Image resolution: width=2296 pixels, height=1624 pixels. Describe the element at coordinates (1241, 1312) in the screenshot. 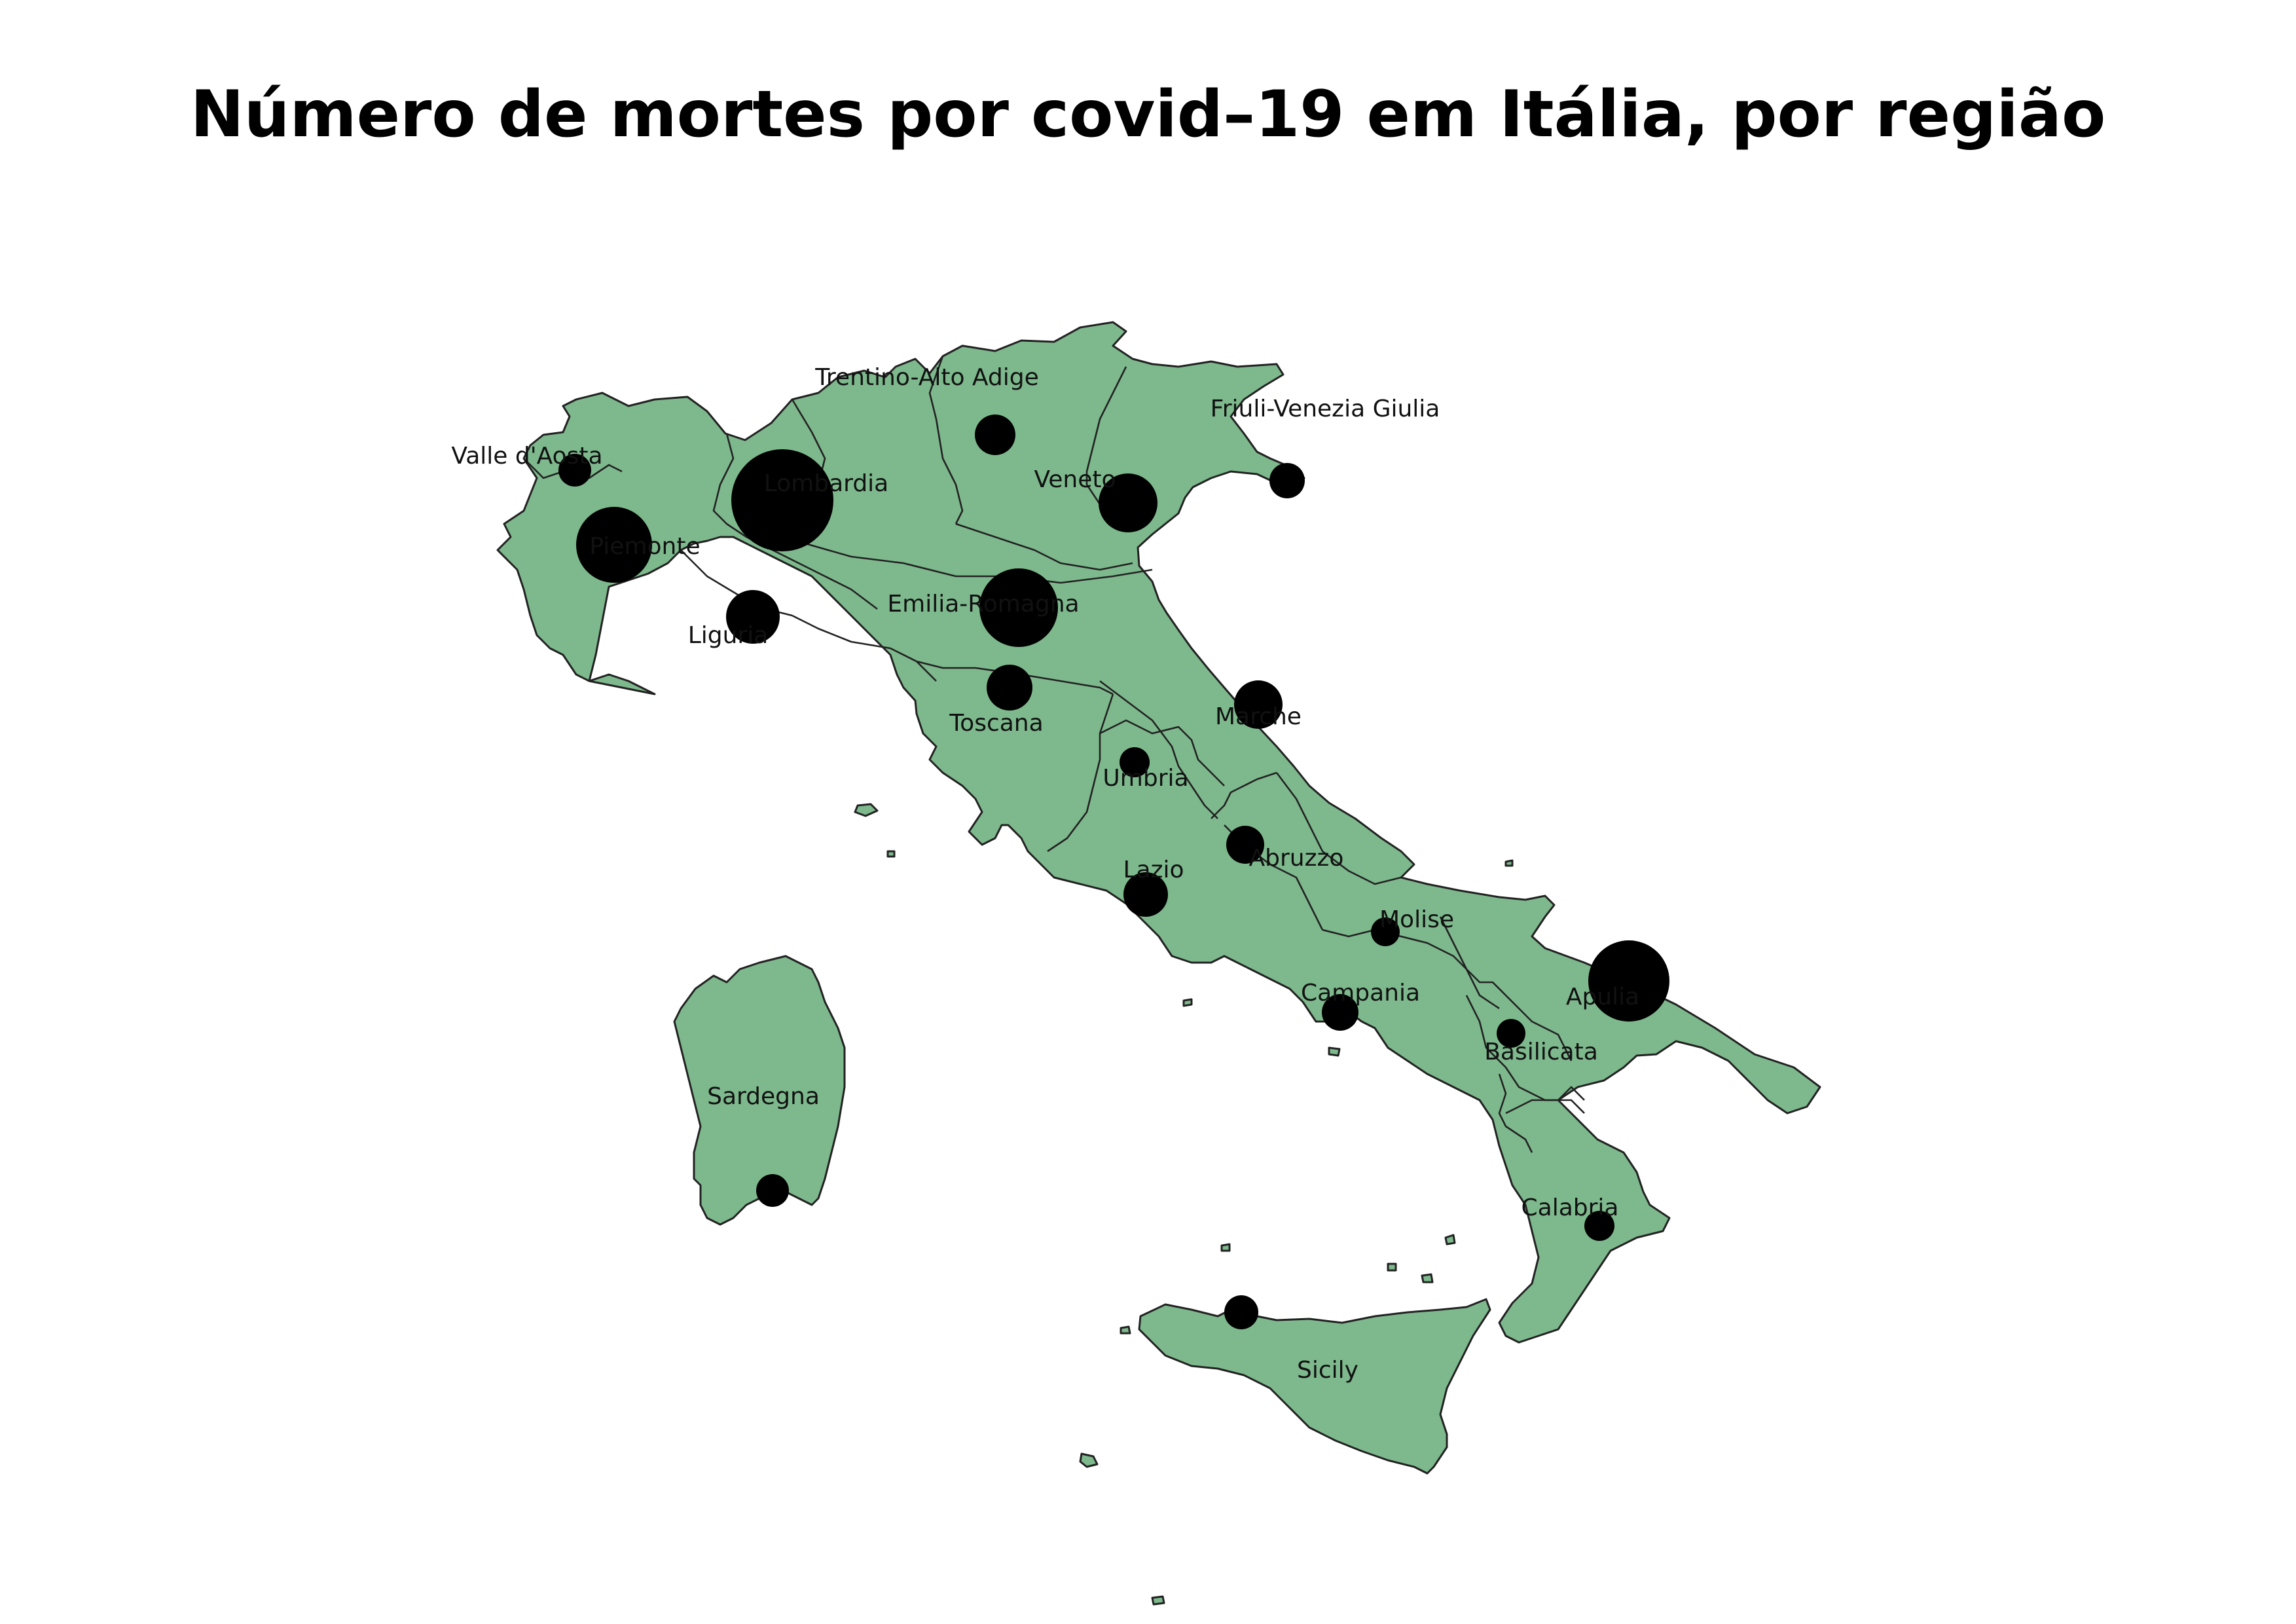

I see `bubble-sicily` at that location.